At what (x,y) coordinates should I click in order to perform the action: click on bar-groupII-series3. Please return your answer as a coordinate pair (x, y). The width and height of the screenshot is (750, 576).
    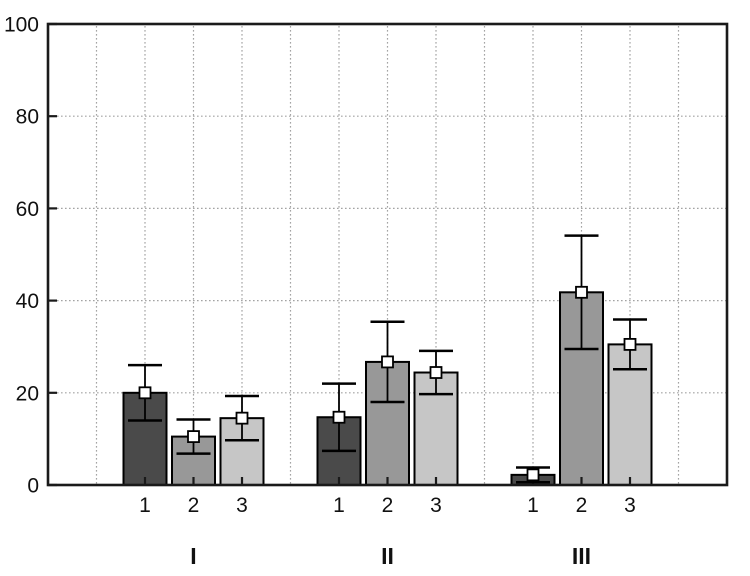
    Looking at the image, I should click on (436, 428).